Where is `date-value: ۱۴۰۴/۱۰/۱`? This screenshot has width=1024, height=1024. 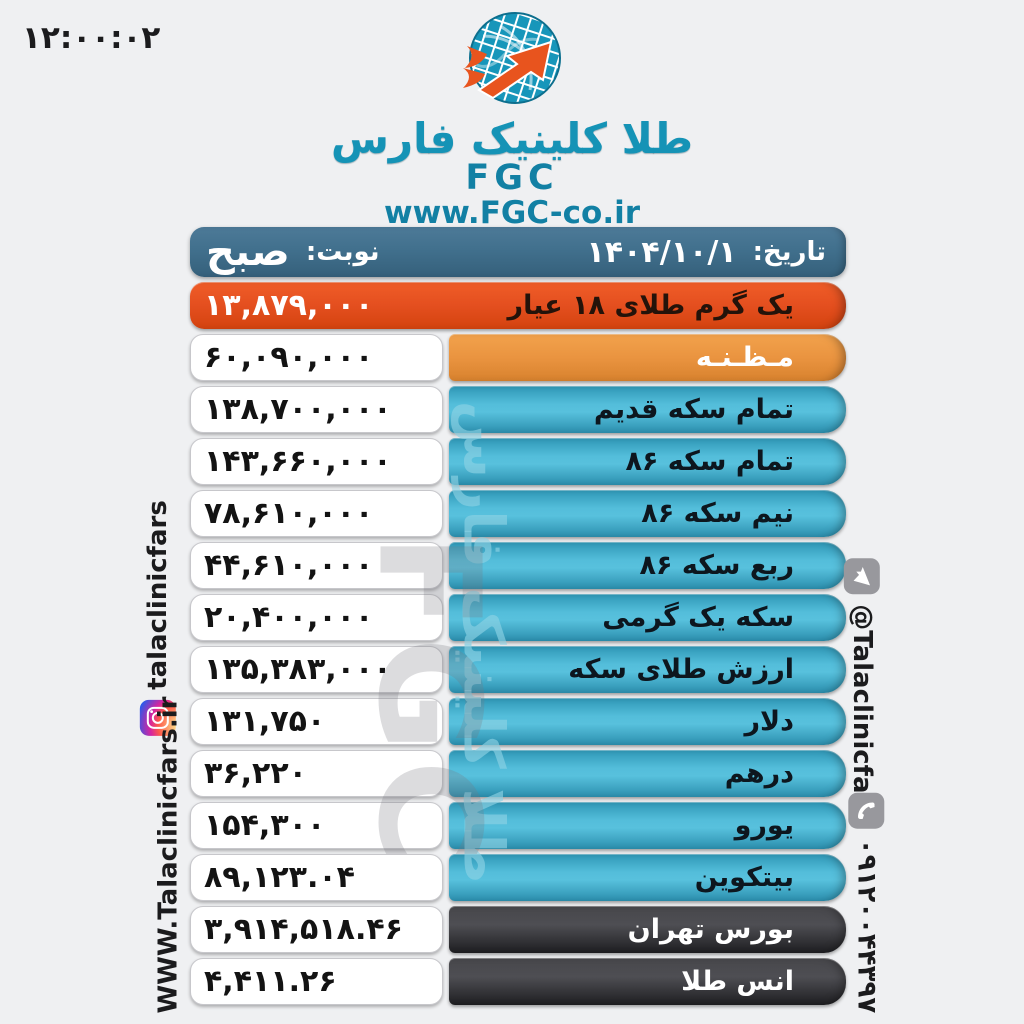 date-value: ۱۴۰۴/۱۰/۱ is located at coordinates (661, 252).